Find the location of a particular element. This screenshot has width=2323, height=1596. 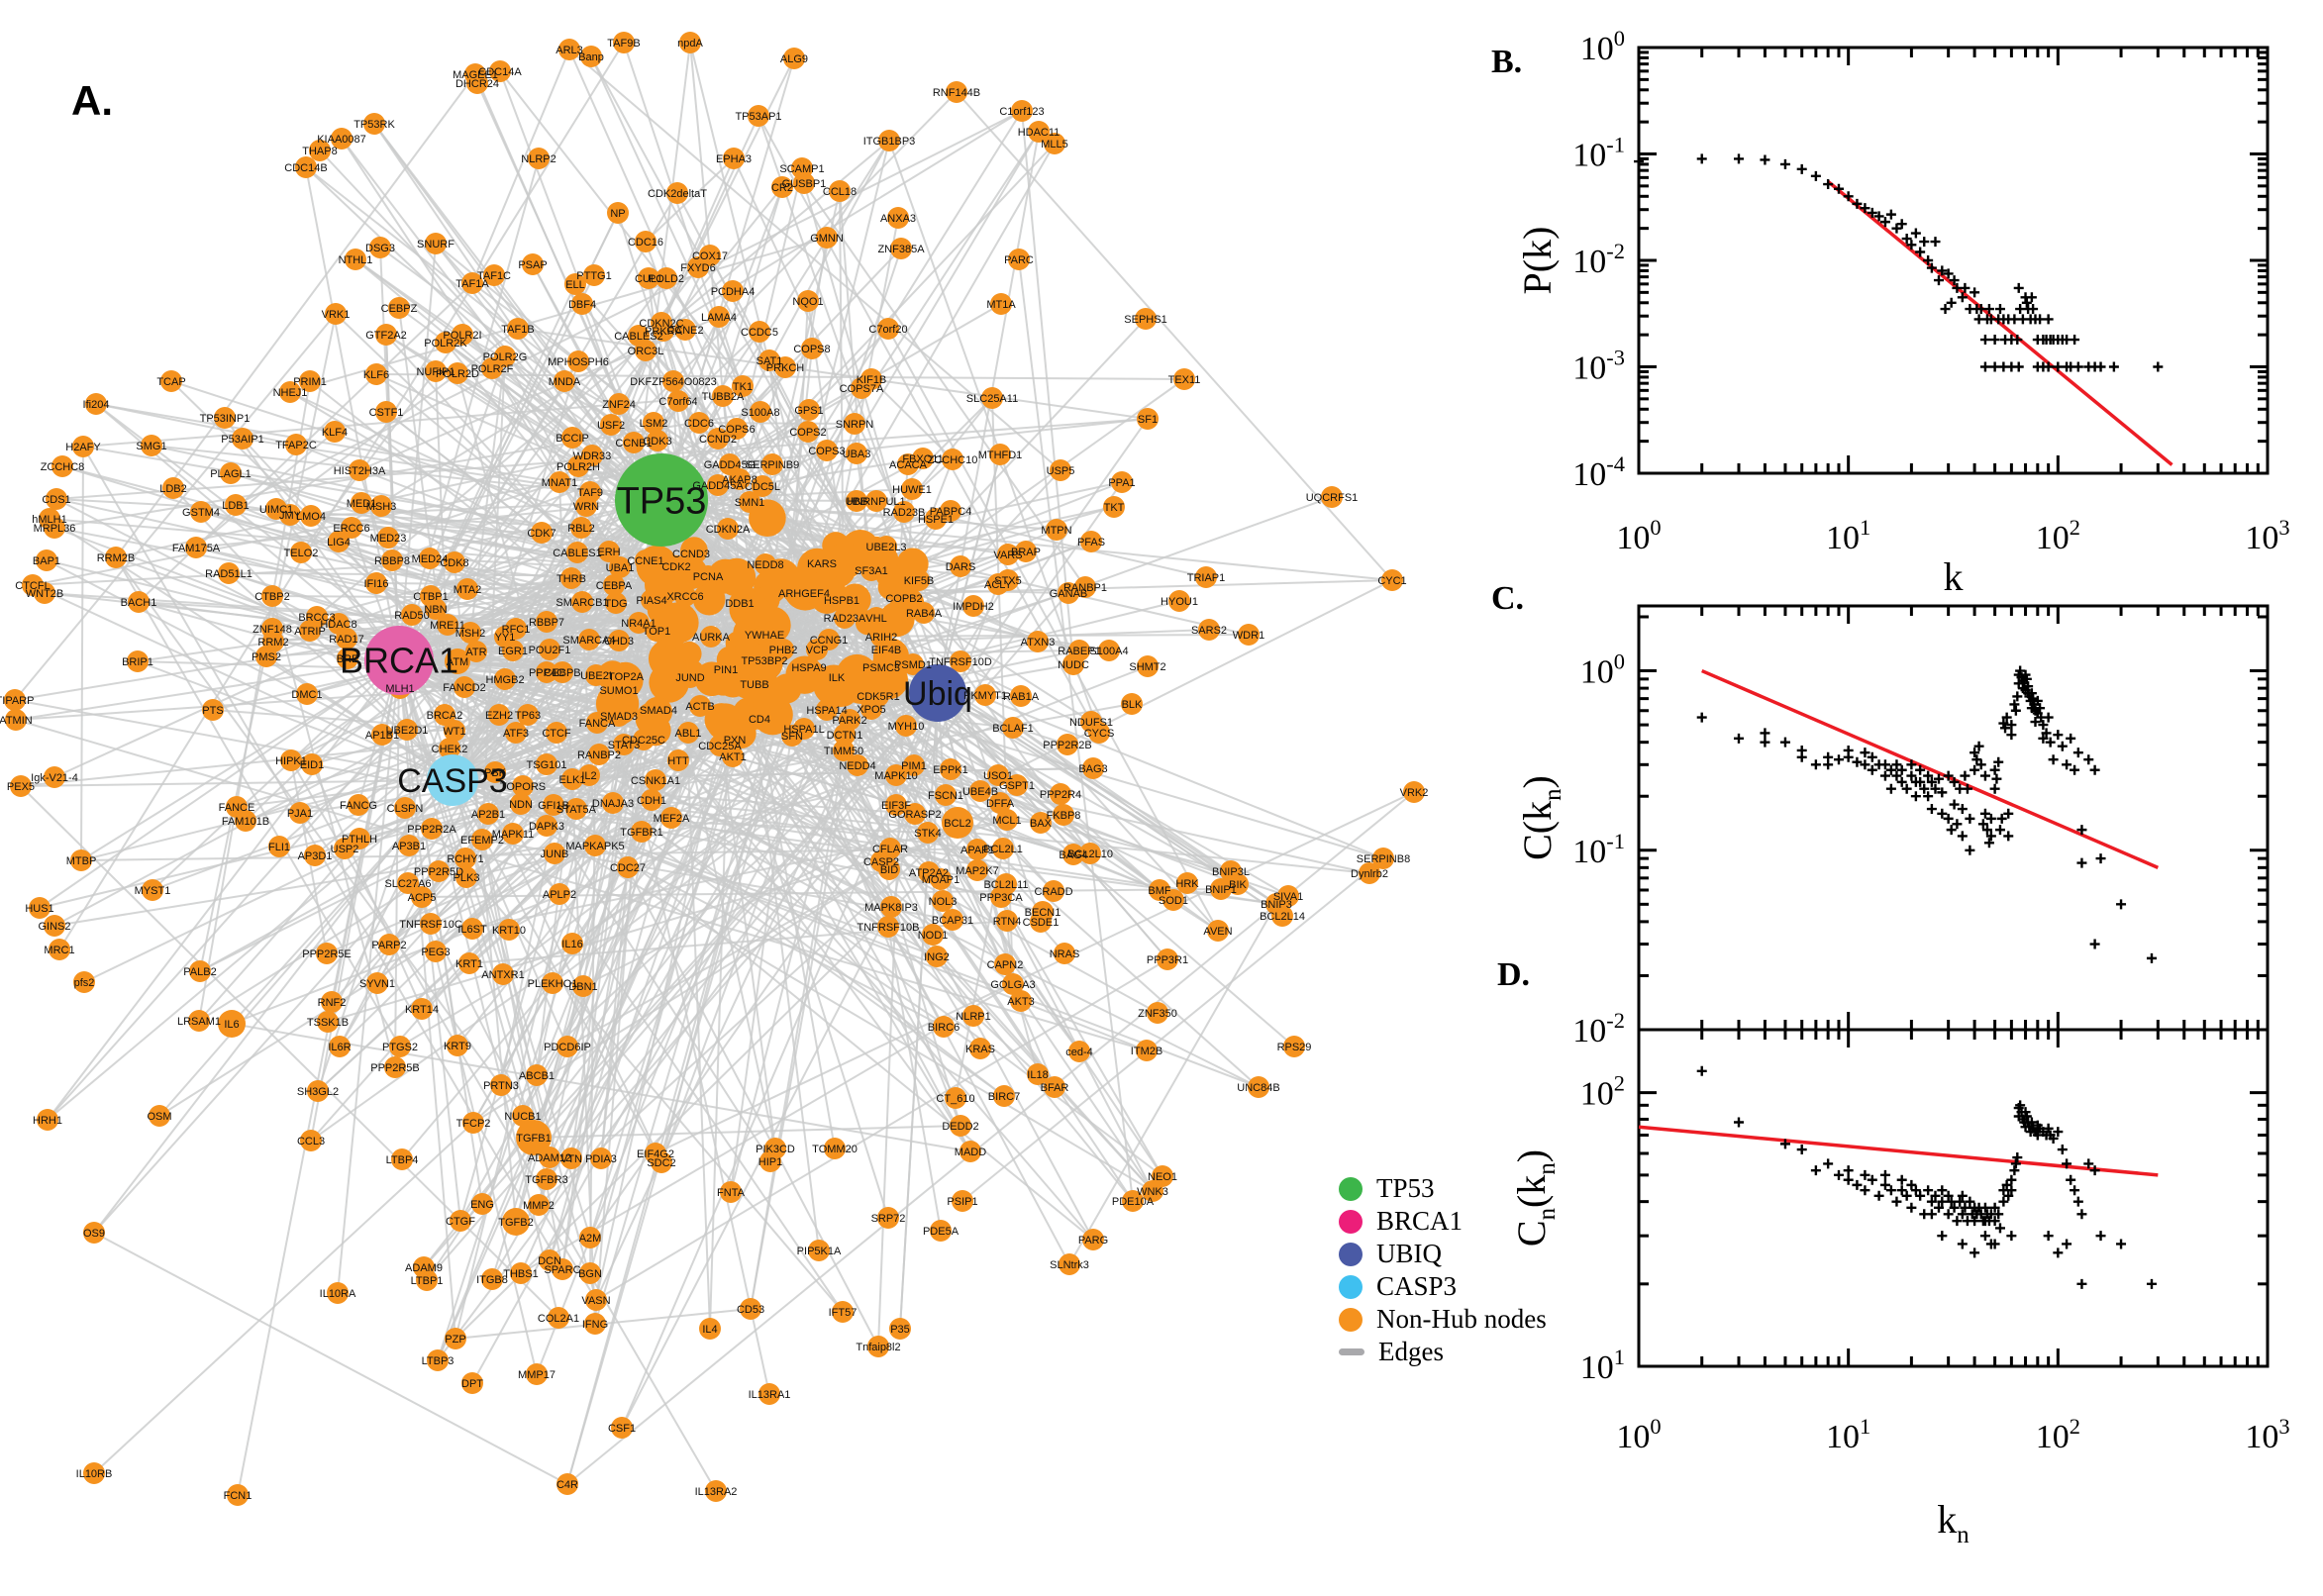

network-node-label: GINS2 is located at coordinates (54, 927).